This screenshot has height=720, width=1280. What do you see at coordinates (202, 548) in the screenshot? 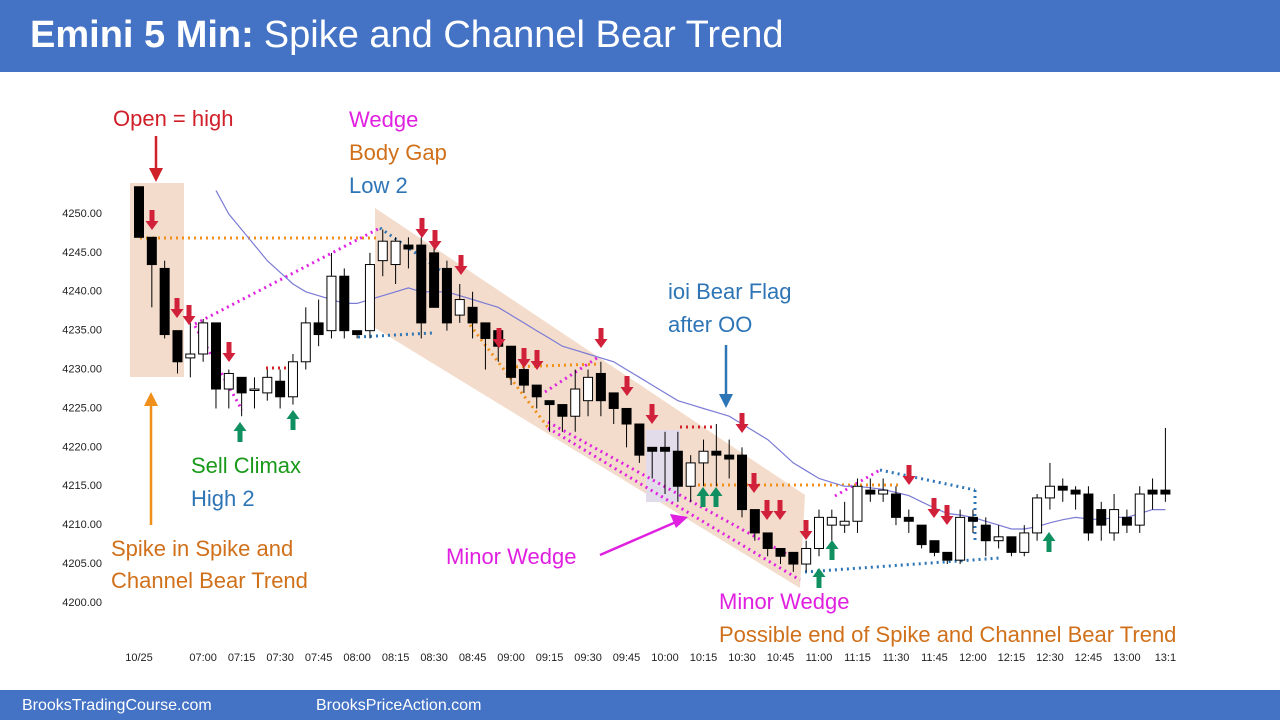
I see `annotation: Spike in Spike and` at bounding box center [202, 548].